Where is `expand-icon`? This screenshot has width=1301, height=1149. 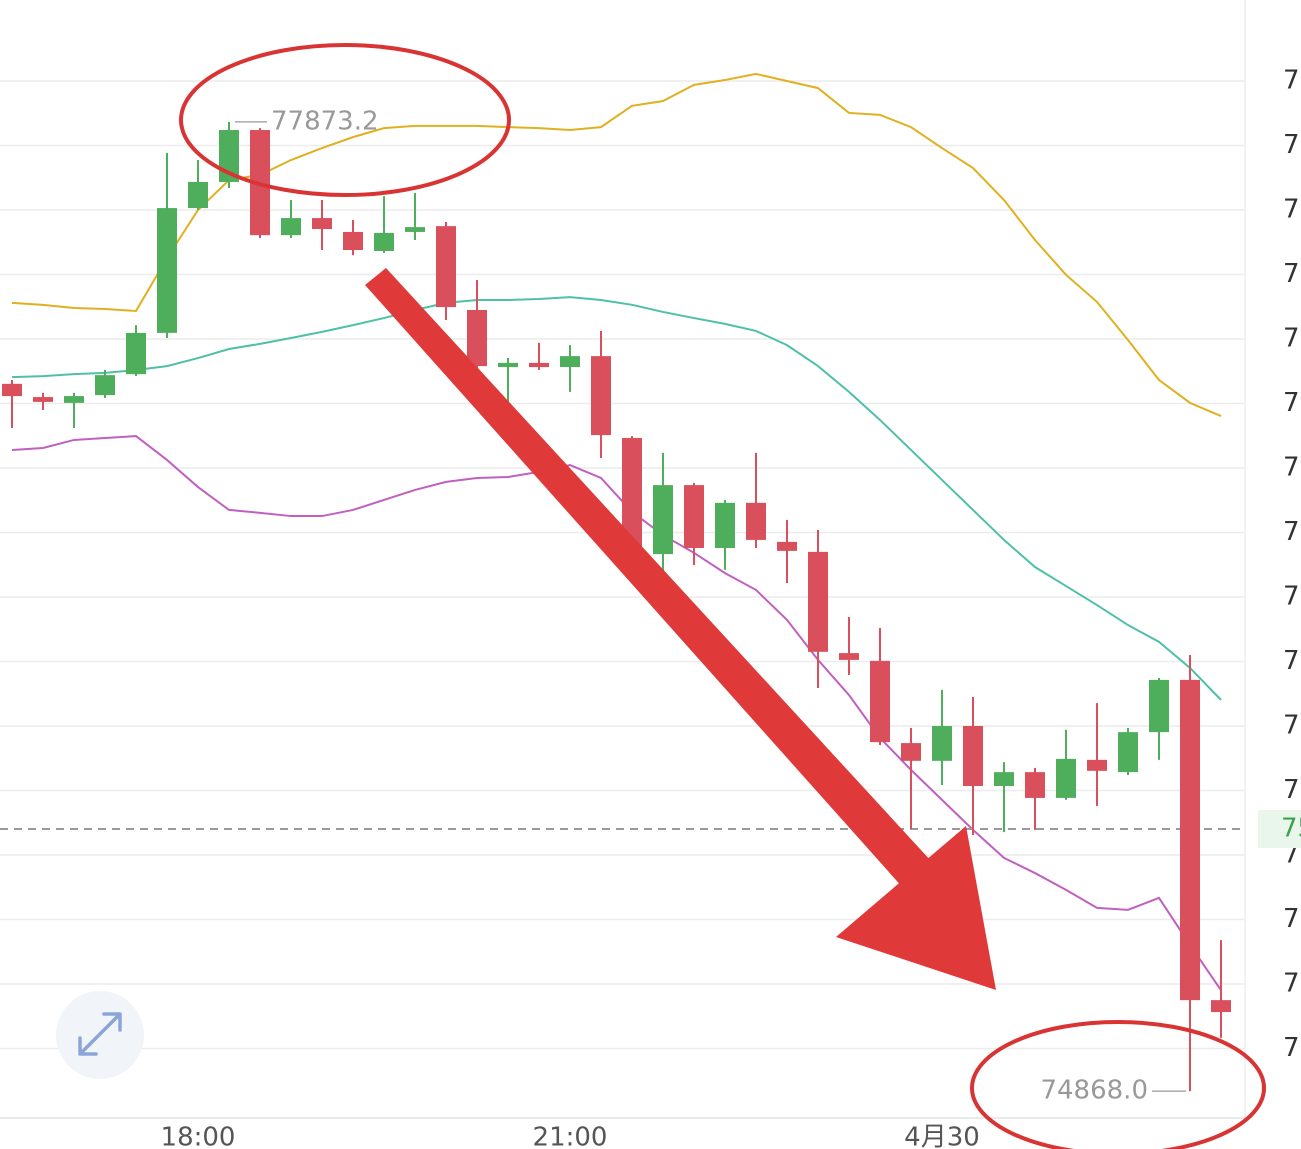 expand-icon is located at coordinates (100, 1034).